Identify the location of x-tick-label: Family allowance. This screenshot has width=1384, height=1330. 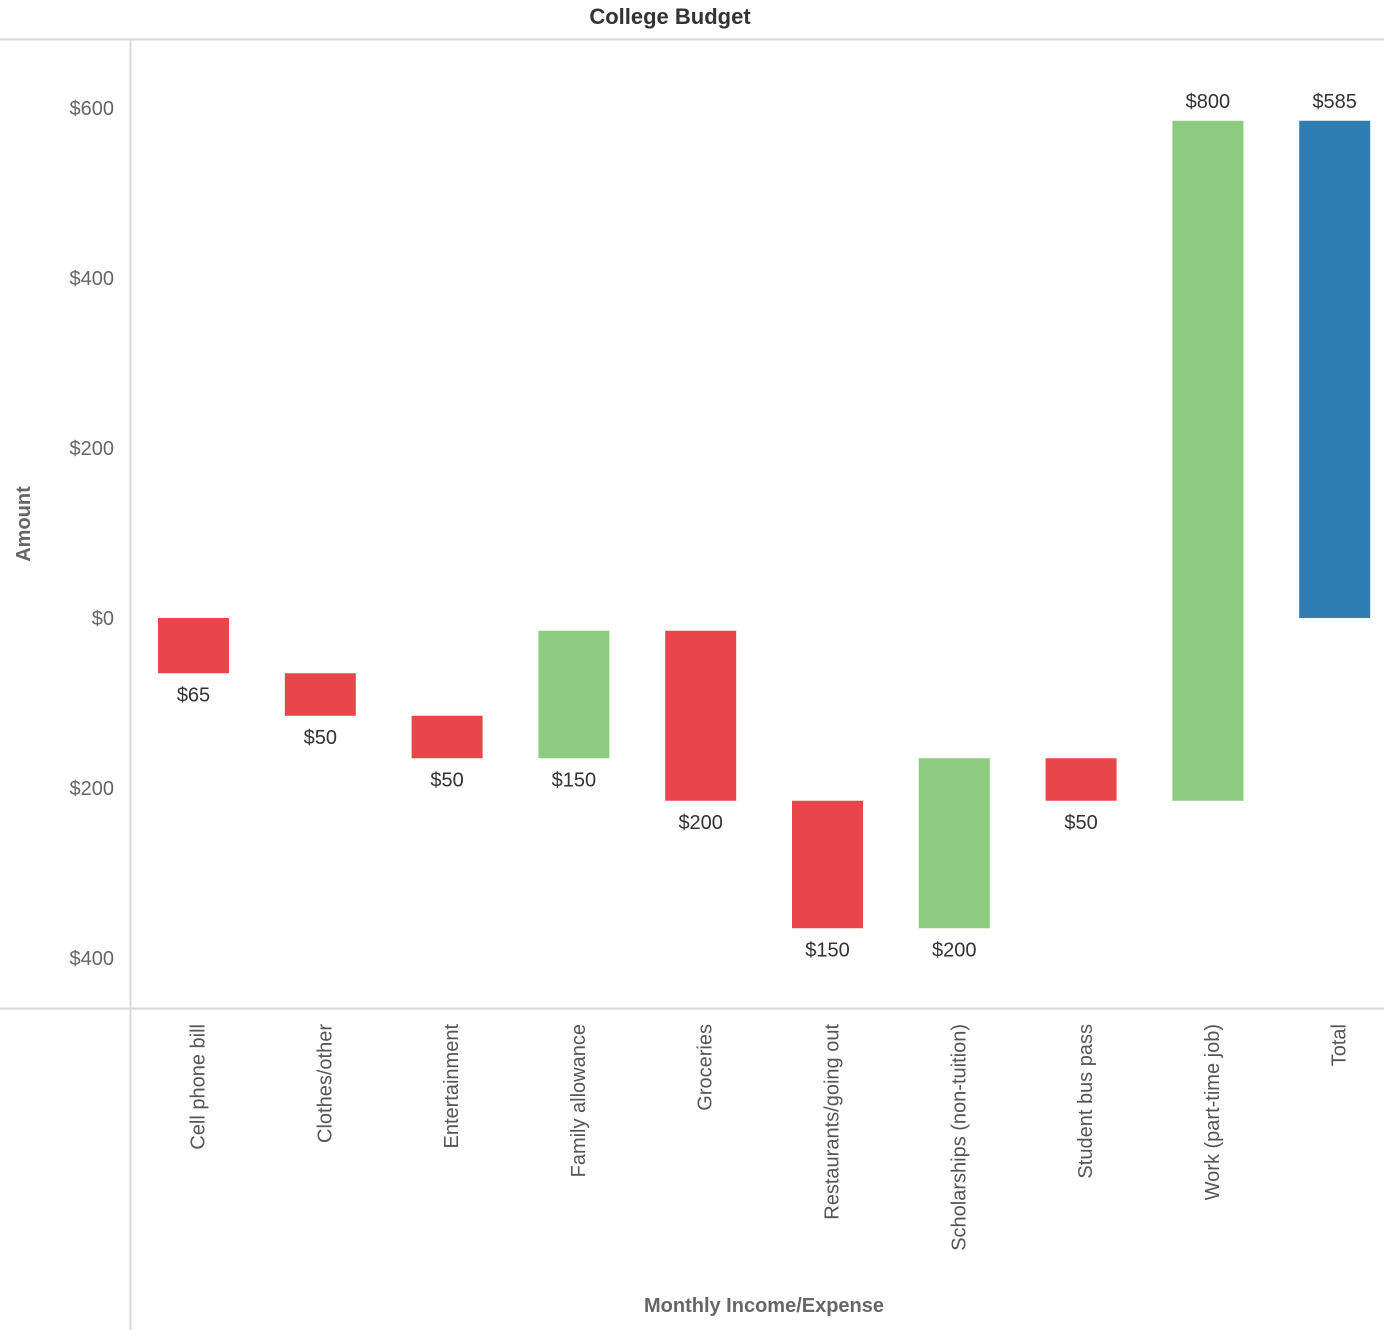
(579, 1100).